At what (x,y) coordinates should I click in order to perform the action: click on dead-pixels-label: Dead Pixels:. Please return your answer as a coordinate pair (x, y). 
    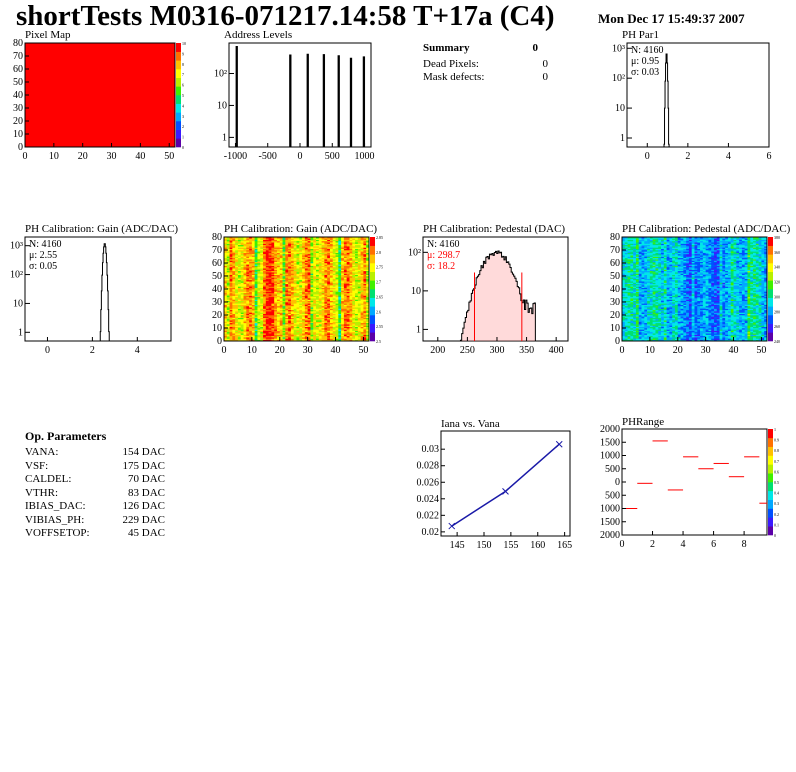
    Looking at the image, I should click on (451, 64).